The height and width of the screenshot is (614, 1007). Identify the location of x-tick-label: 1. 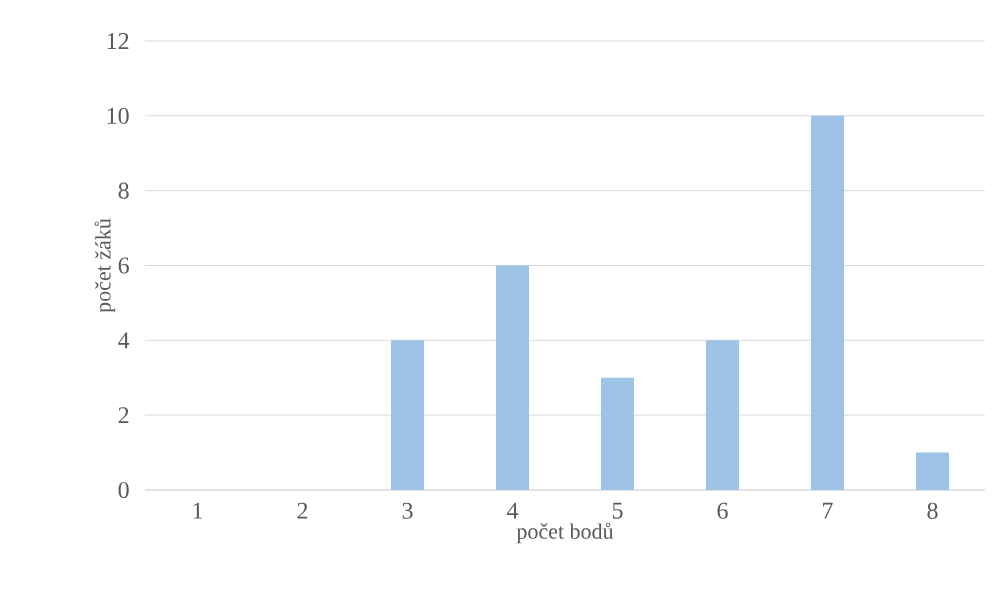
(198, 510).